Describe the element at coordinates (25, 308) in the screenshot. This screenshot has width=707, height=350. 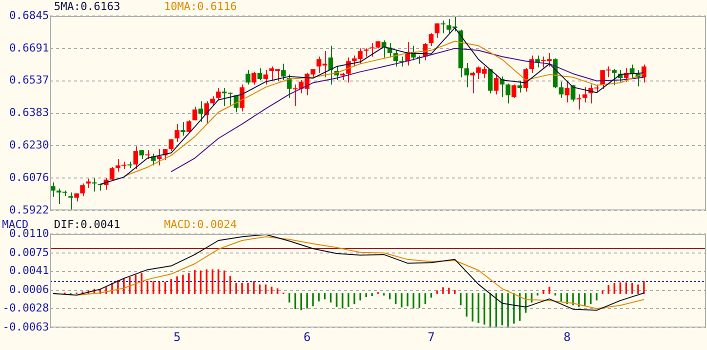
I see `y-tick-label: -0.0028` at that location.